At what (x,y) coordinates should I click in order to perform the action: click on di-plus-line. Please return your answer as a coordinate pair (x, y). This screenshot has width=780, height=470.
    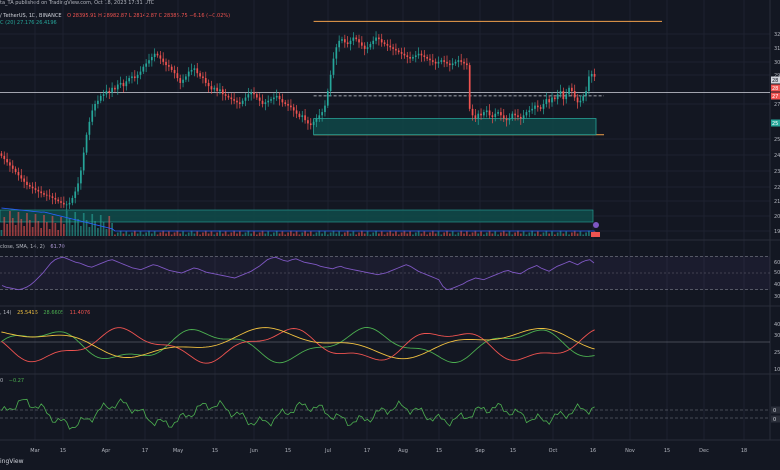
    Looking at the image, I should click on (298, 345).